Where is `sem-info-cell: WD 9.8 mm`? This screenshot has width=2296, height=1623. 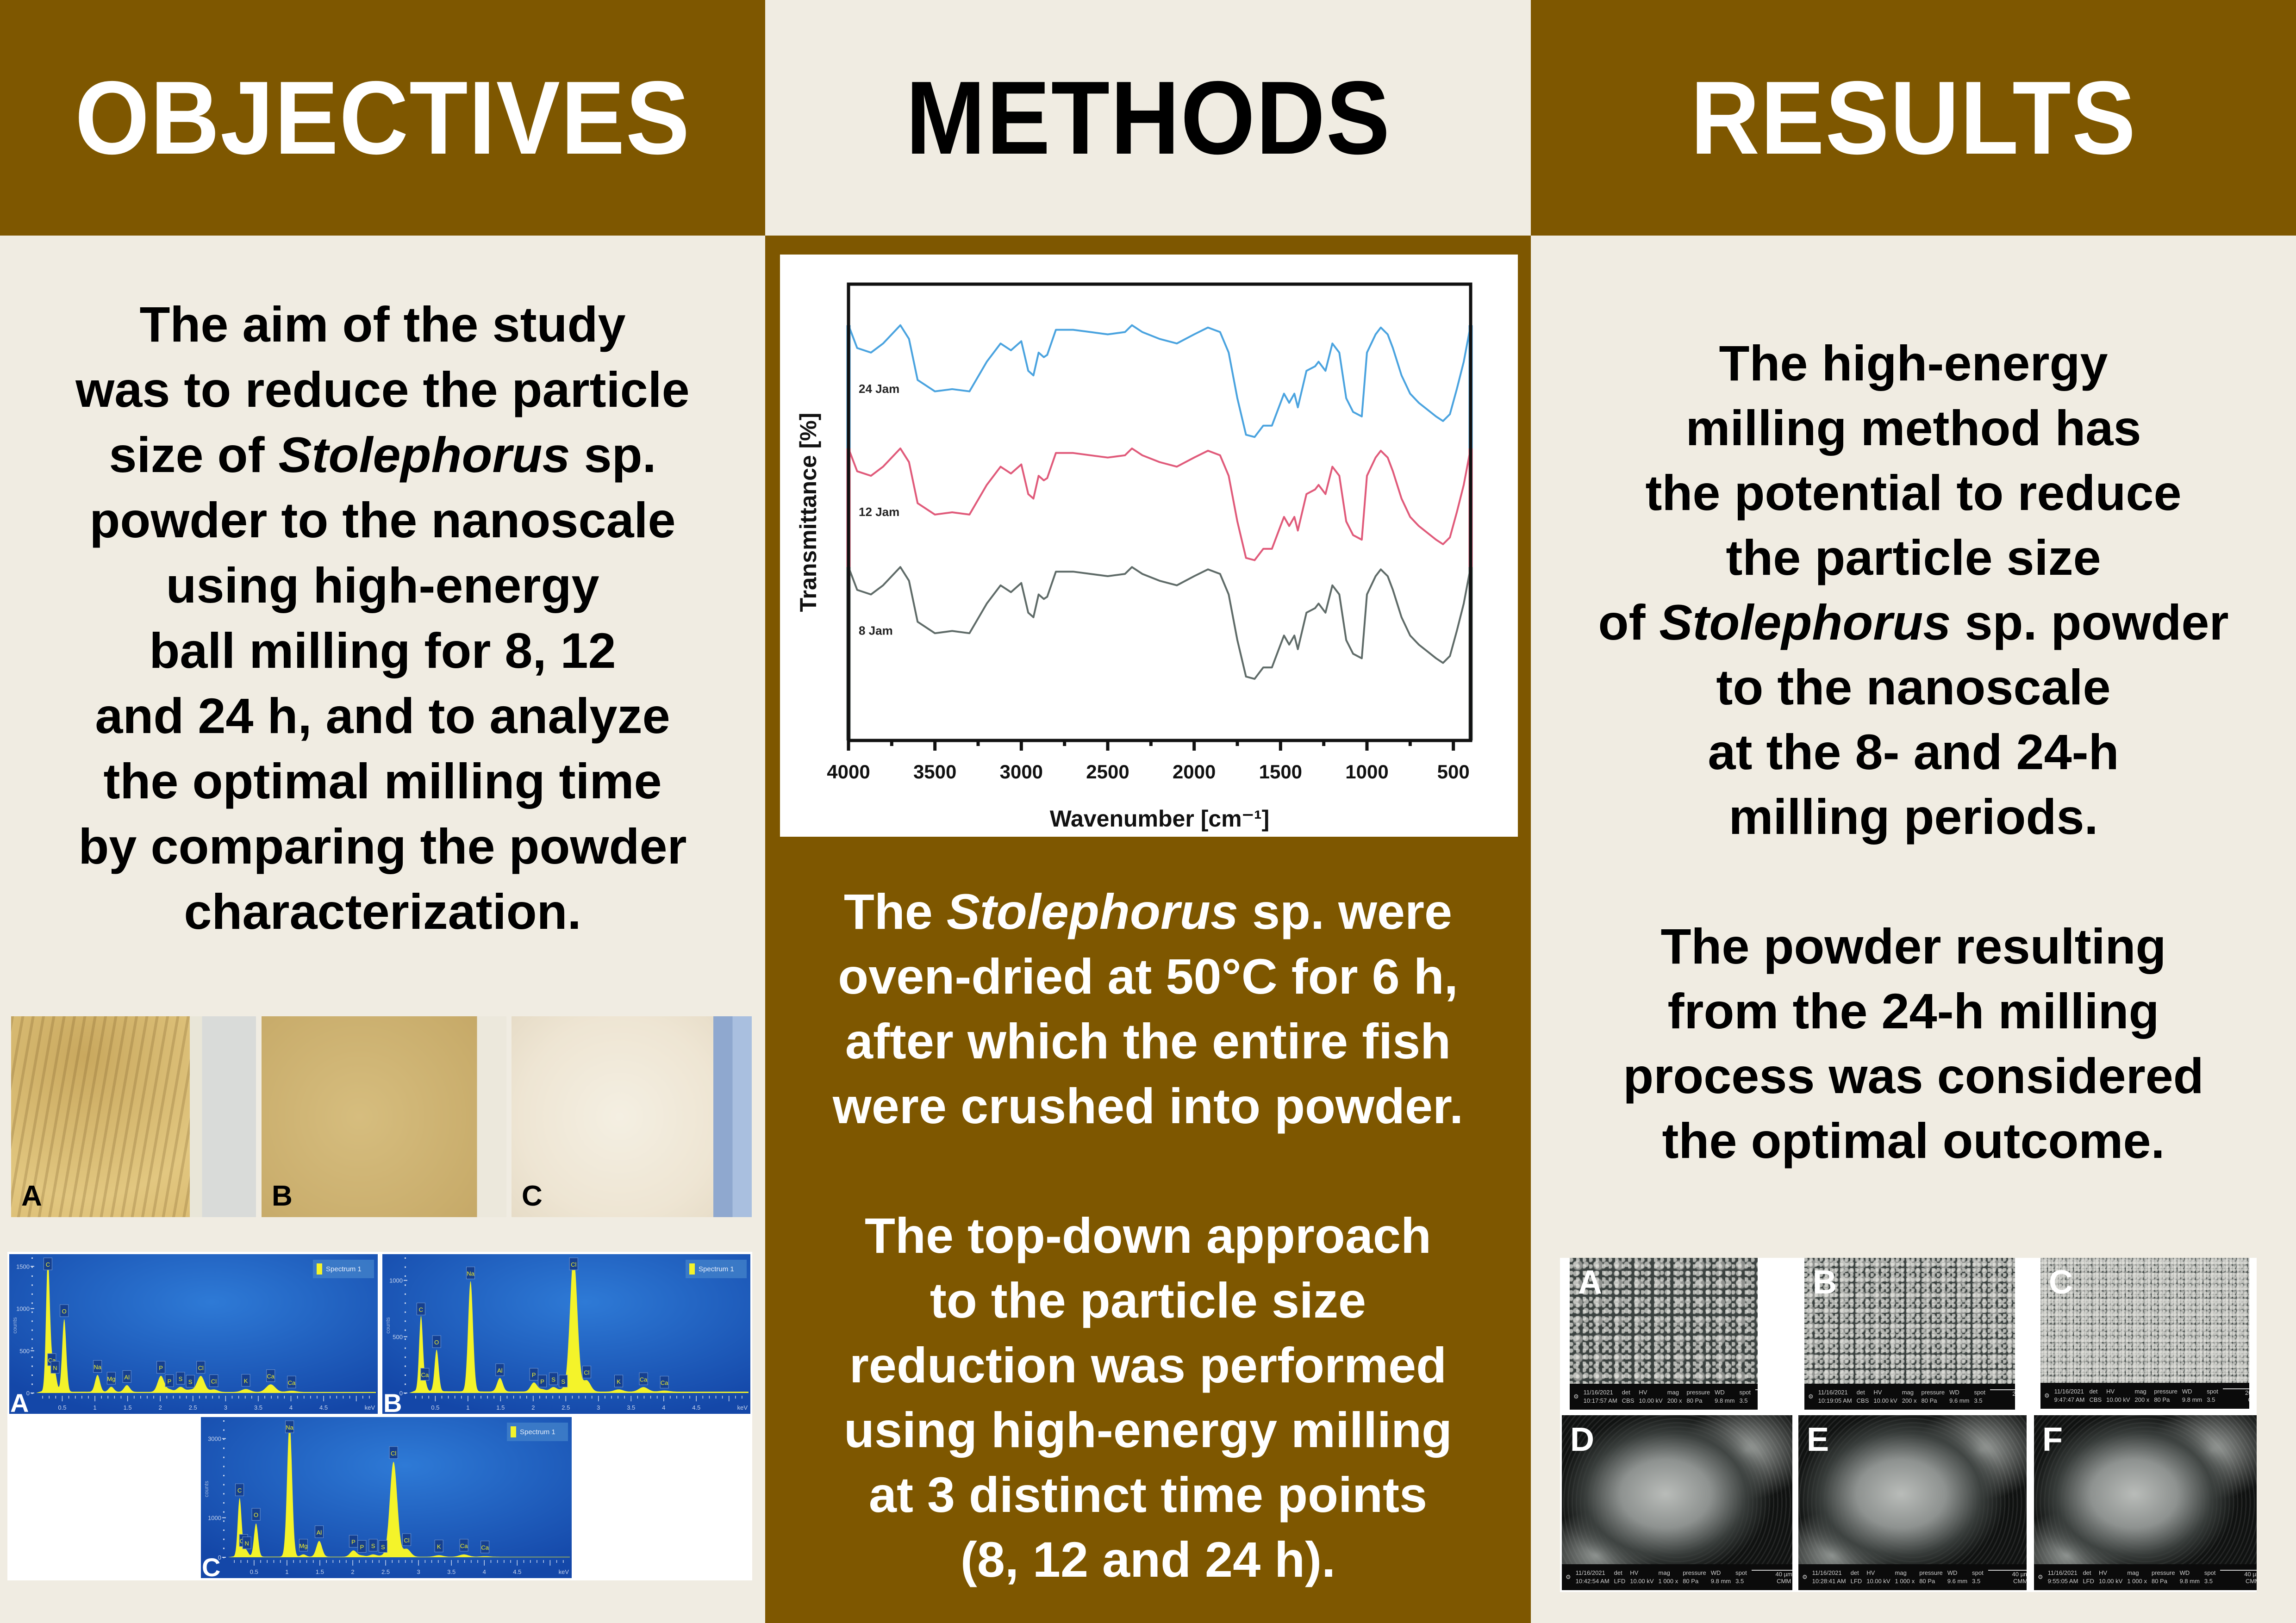 sem-info-cell: WD 9.8 mm is located at coordinates (1720, 1577).